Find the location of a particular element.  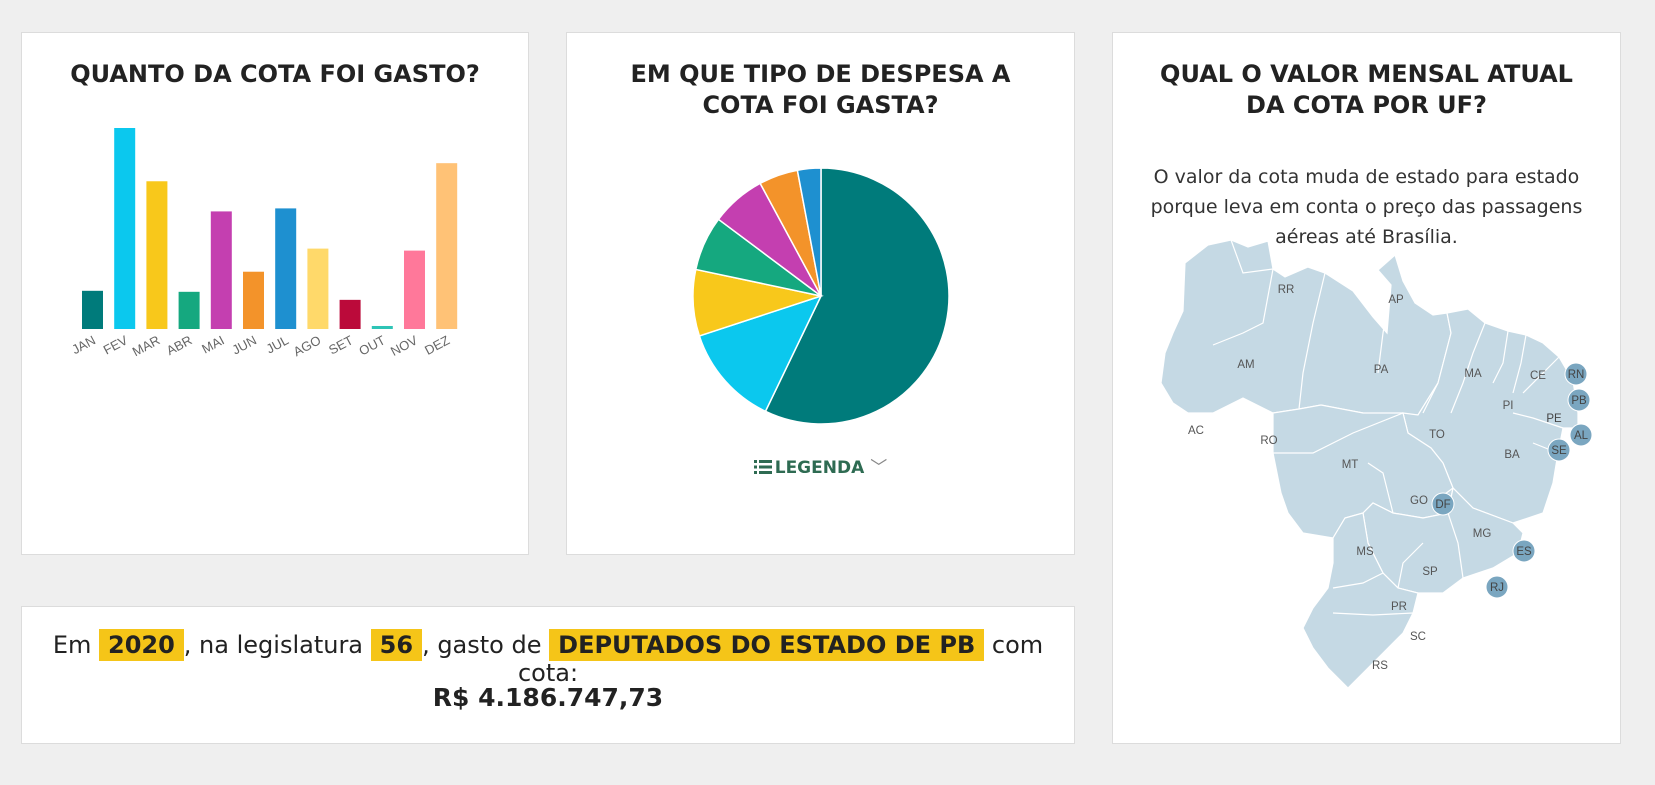

map-region-north is located at coordinates (1306, 327).